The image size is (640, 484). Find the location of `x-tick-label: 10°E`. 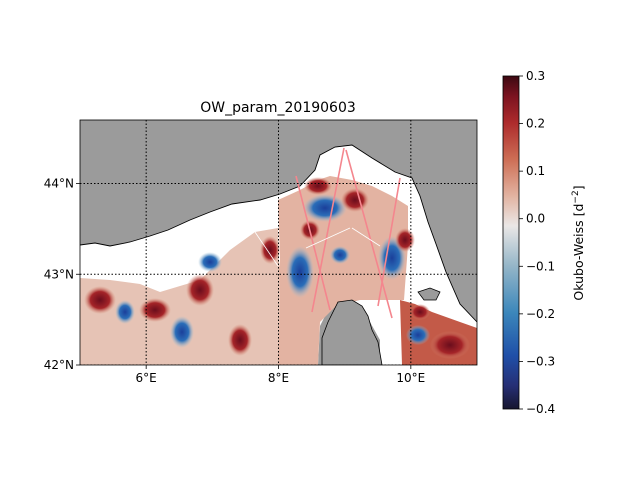

x-tick-label: 10°E is located at coordinates (410, 378).